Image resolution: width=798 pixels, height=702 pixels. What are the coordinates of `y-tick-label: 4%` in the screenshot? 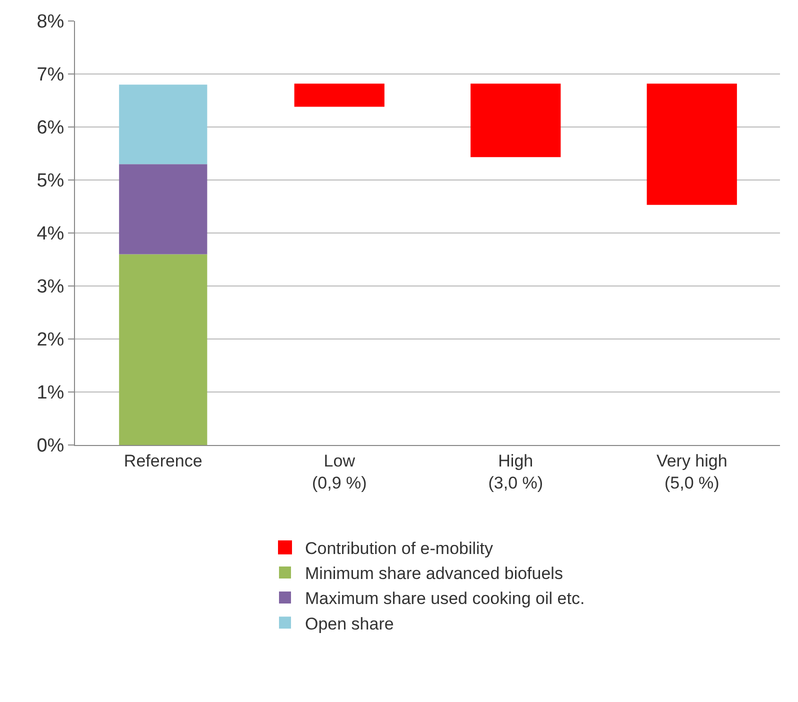 It's located at (50, 234).